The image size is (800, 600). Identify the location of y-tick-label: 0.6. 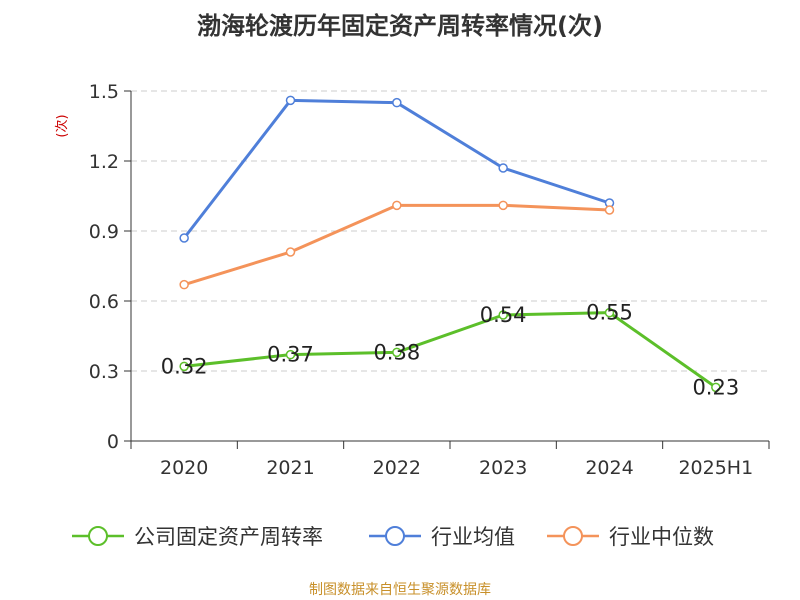
(104, 302).